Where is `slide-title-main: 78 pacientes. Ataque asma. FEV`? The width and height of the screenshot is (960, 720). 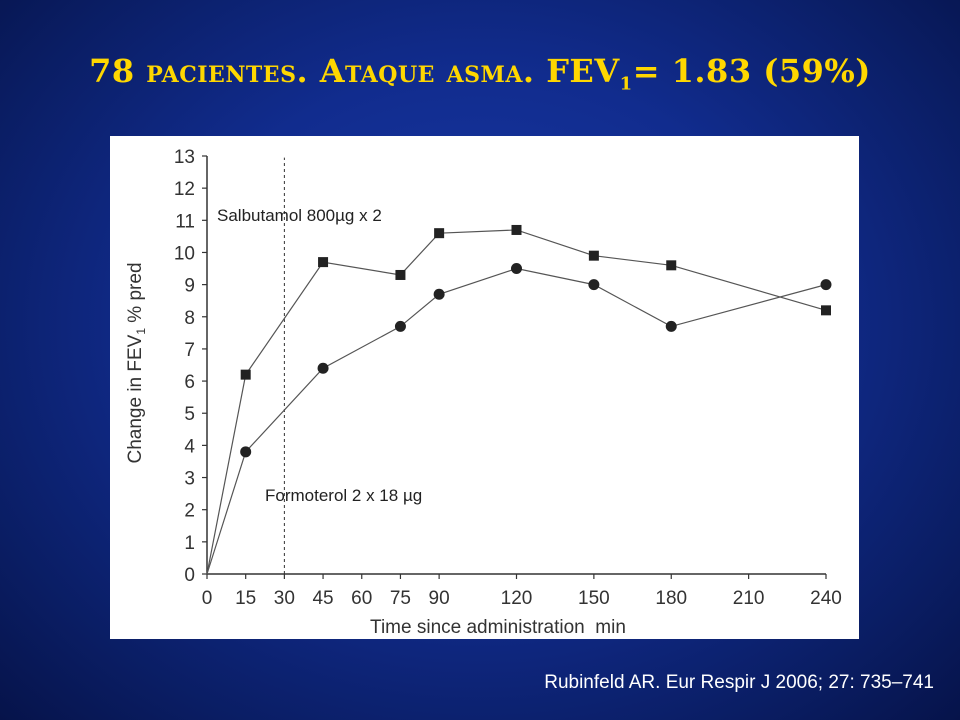
slide-title-main: 78 pacientes. Ataque asma. FEV is located at coordinates (354, 71).